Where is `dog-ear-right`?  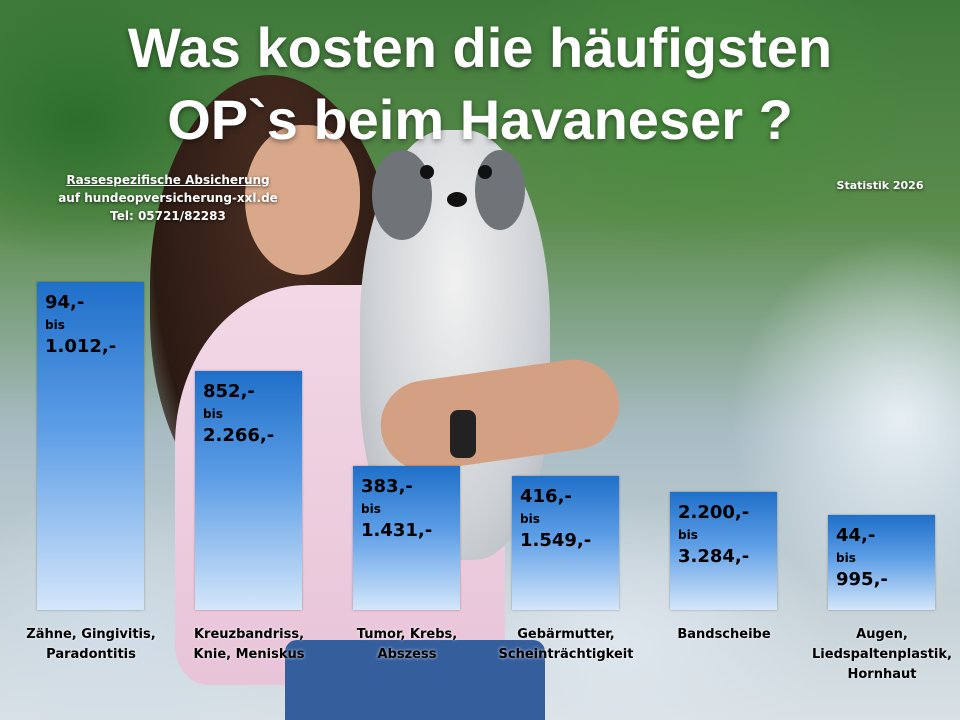 dog-ear-right is located at coordinates (500, 190).